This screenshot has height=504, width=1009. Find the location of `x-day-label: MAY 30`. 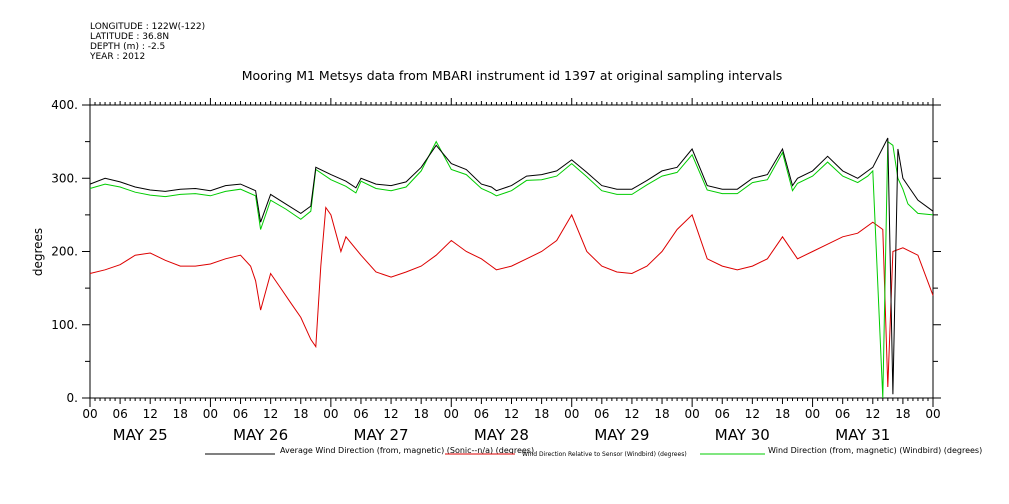

x-day-label: MAY 30 is located at coordinates (742, 435).